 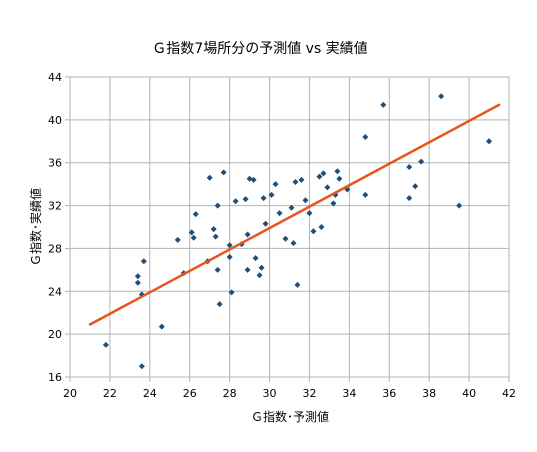 What do you see at coordinates (55, 334) in the screenshot?
I see `y-tick-label: 20` at bounding box center [55, 334].